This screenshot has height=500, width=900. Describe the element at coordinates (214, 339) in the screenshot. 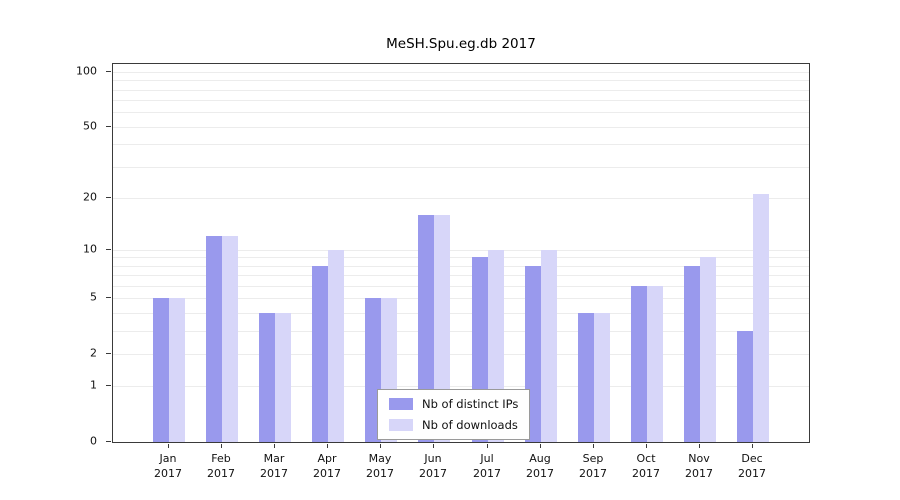

I see `bar-distinct-ips-feb` at that location.